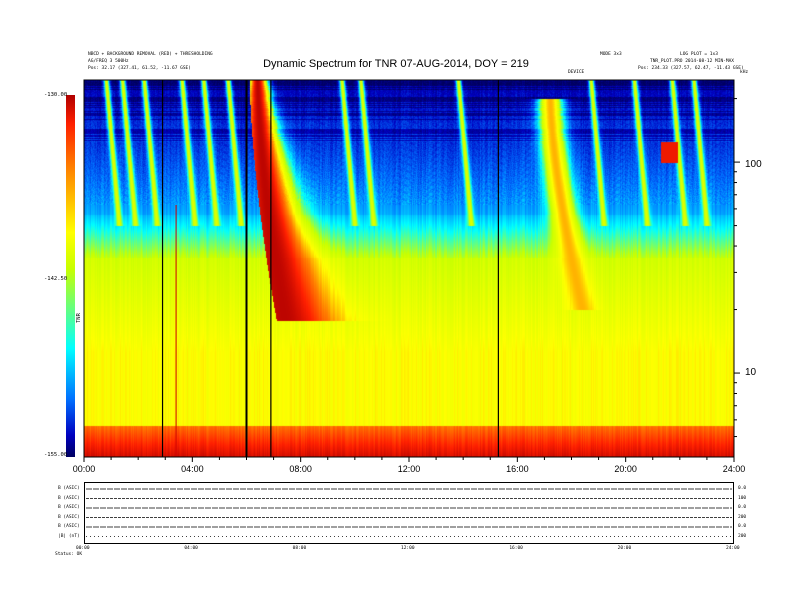  What do you see at coordinates (692, 61) in the screenshot?
I see `header-program: TNR_PLOT.PRO 2014-08-12 MIN-MAX` at bounding box center [692, 61].